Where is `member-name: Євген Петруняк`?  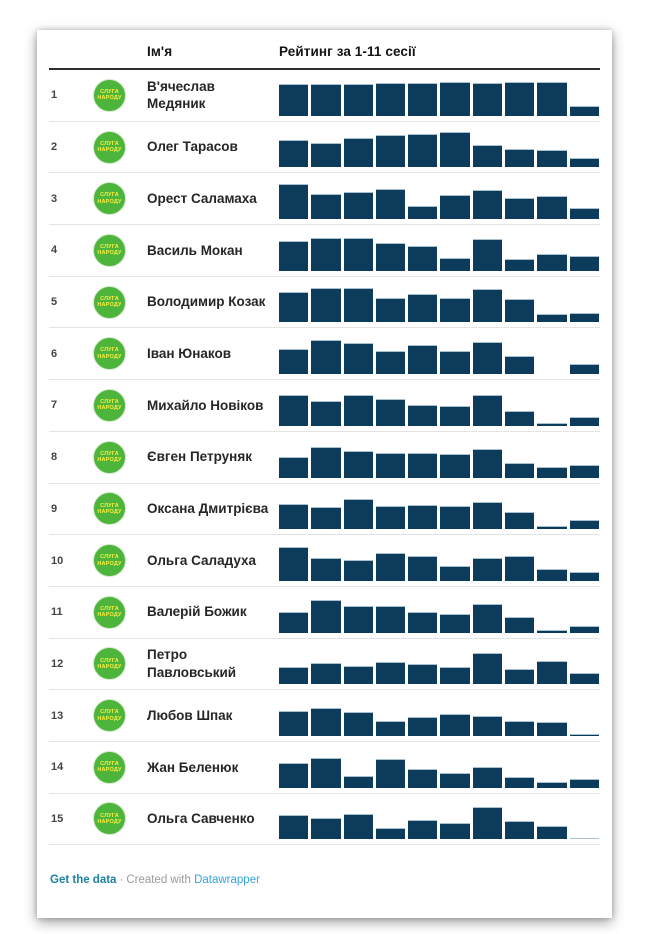 member-name: Євген Петруняк is located at coordinates (199, 457).